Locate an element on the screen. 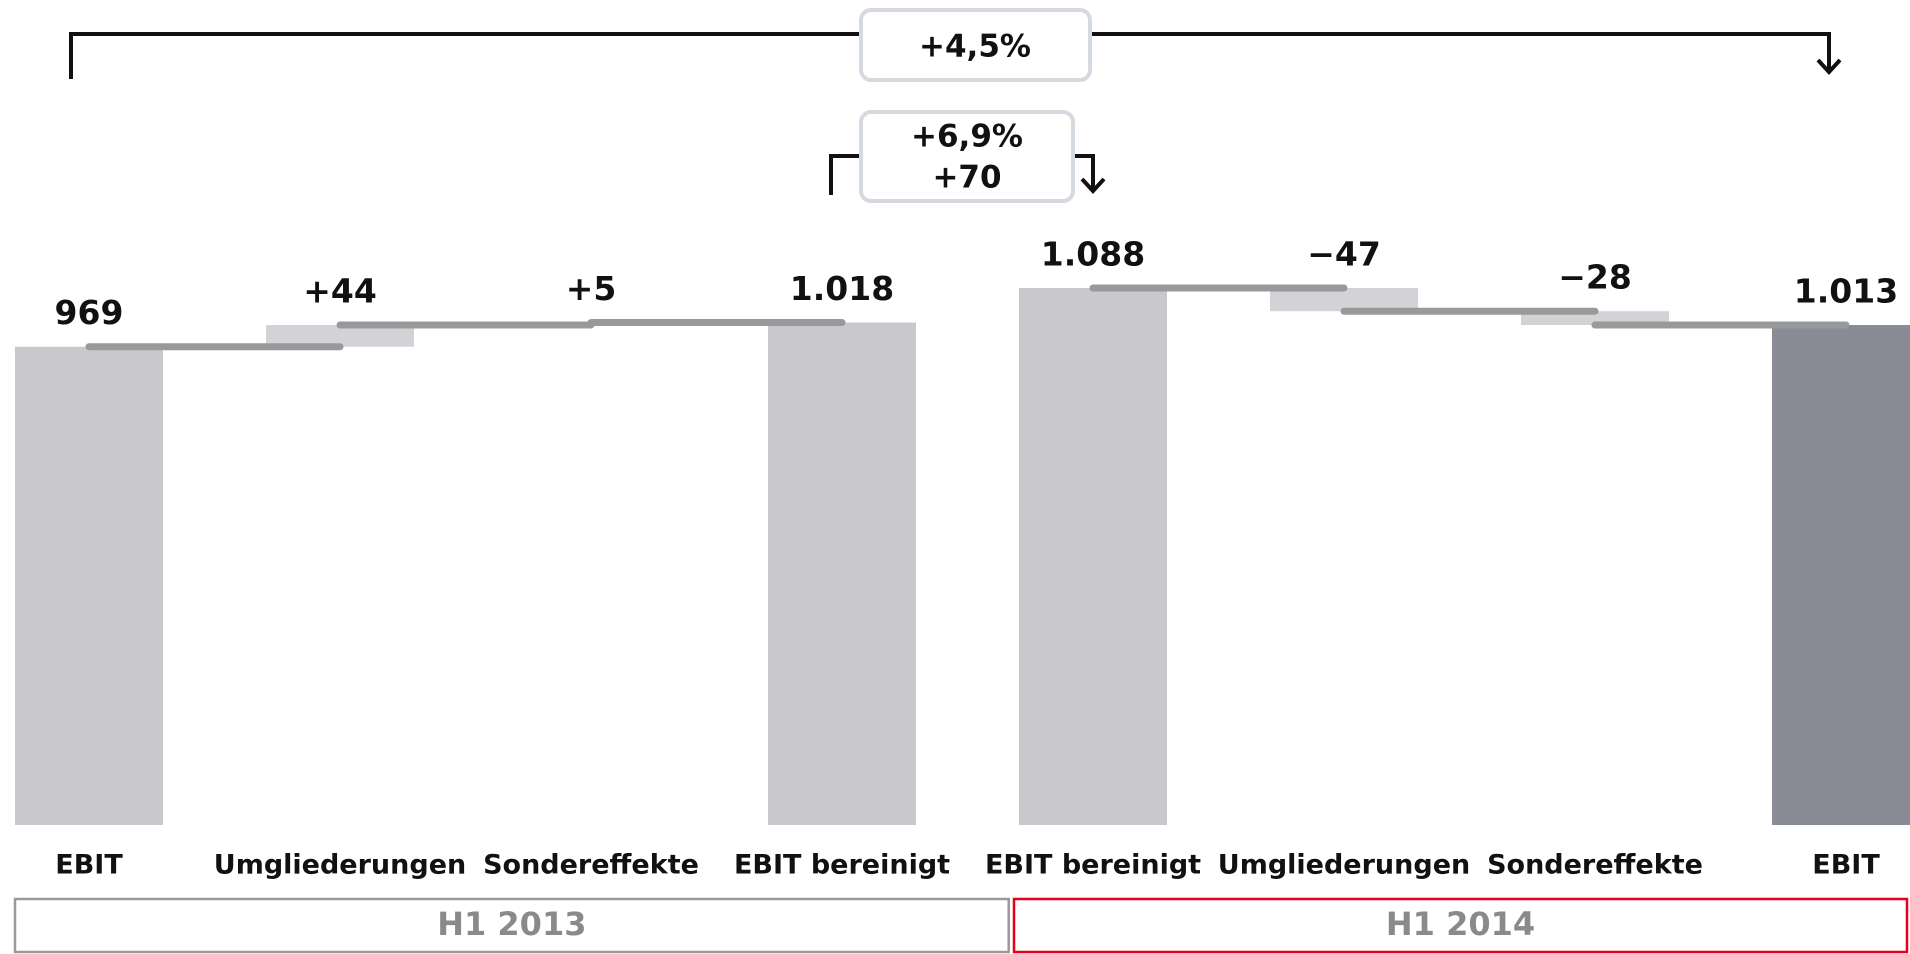 Image resolution: width=1910 pixels, height=954 pixels. annotation-text: +4,5% is located at coordinates (975, 47).